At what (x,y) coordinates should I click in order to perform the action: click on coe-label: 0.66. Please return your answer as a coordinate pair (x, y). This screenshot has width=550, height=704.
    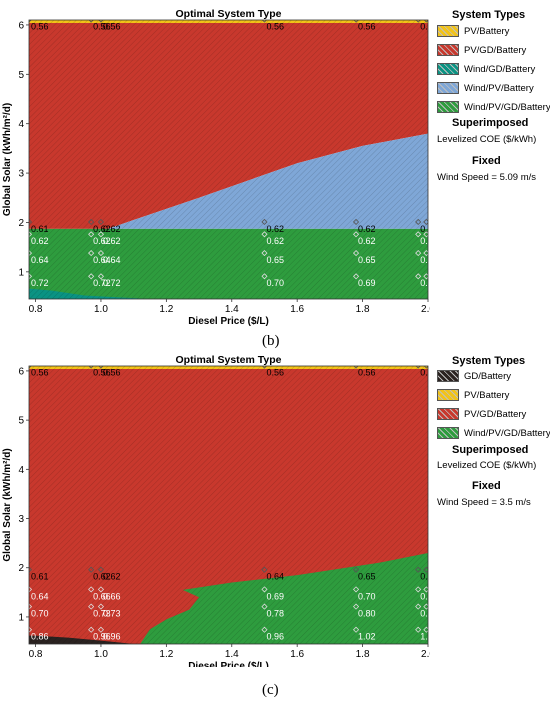
    Looking at the image, I should click on (112, 596).